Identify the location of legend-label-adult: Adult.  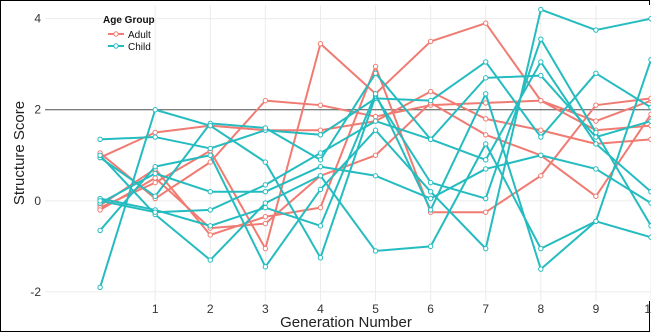
(139, 35).